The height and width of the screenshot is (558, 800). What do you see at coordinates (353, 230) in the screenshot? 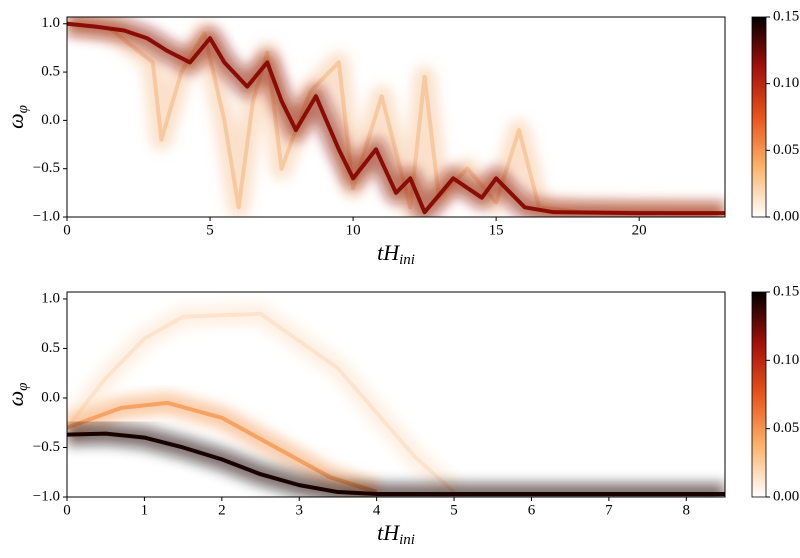
I see `x-tick-label: 10` at bounding box center [353, 230].